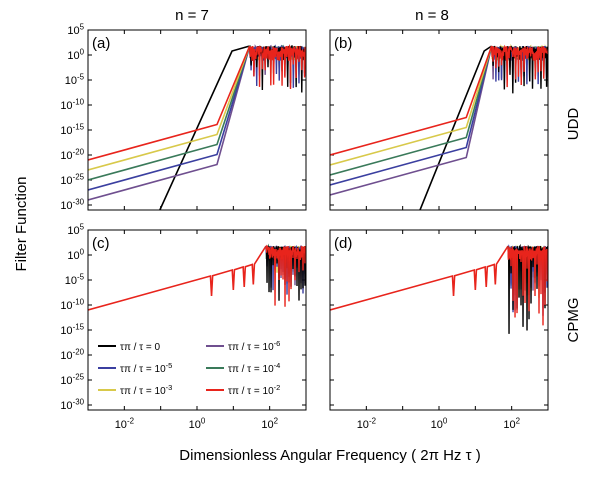 This screenshot has width=599, height=477. Describe the element at coordinates (432, 15) in the screenshot. I see `col-title-n8: n = 8` at that location.